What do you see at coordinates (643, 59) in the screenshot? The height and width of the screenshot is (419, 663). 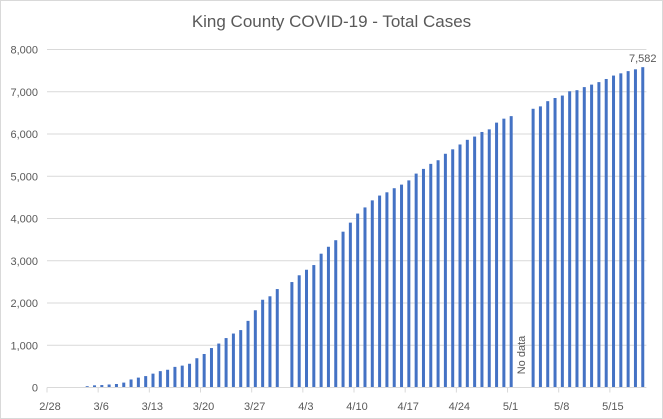 I see `data-label-last: 7,582` at bounding box center [643, 59].